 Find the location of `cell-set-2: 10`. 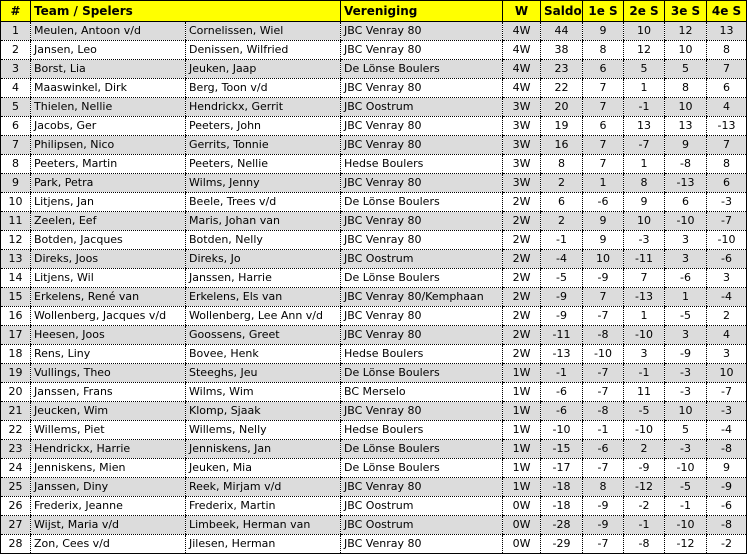

cell-set-2: 10 is located at coordinates (644, 221).